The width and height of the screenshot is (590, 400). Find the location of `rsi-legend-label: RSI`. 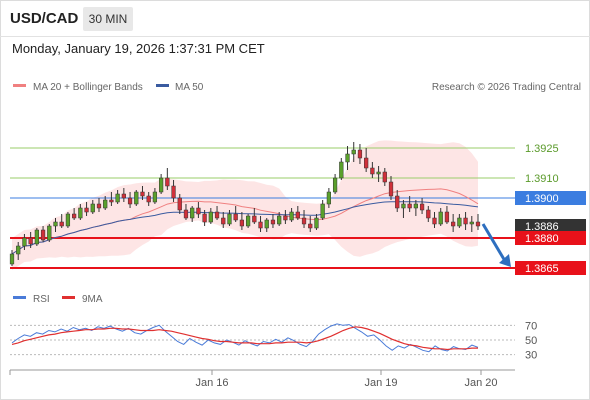

rsi-legend-label: RSI is located at coordinates (41, 299).